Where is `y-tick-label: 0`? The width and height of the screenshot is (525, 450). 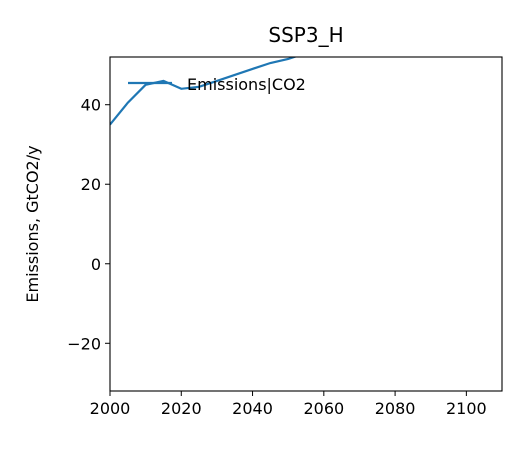
y-tick-label: 0 is located at coordinates (96, 264).